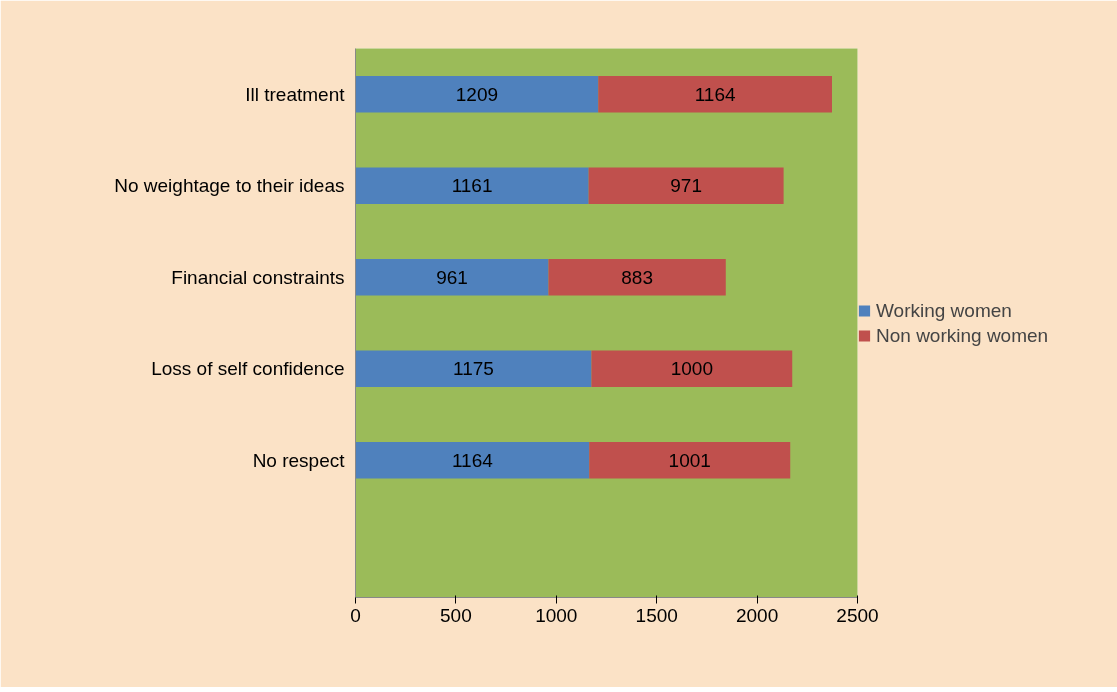 The image size is (1117, 692). Describe the element at coordinates (229, 186) in the screenshot. I see `y-tick-label: No weightage to their ideas` at that location.